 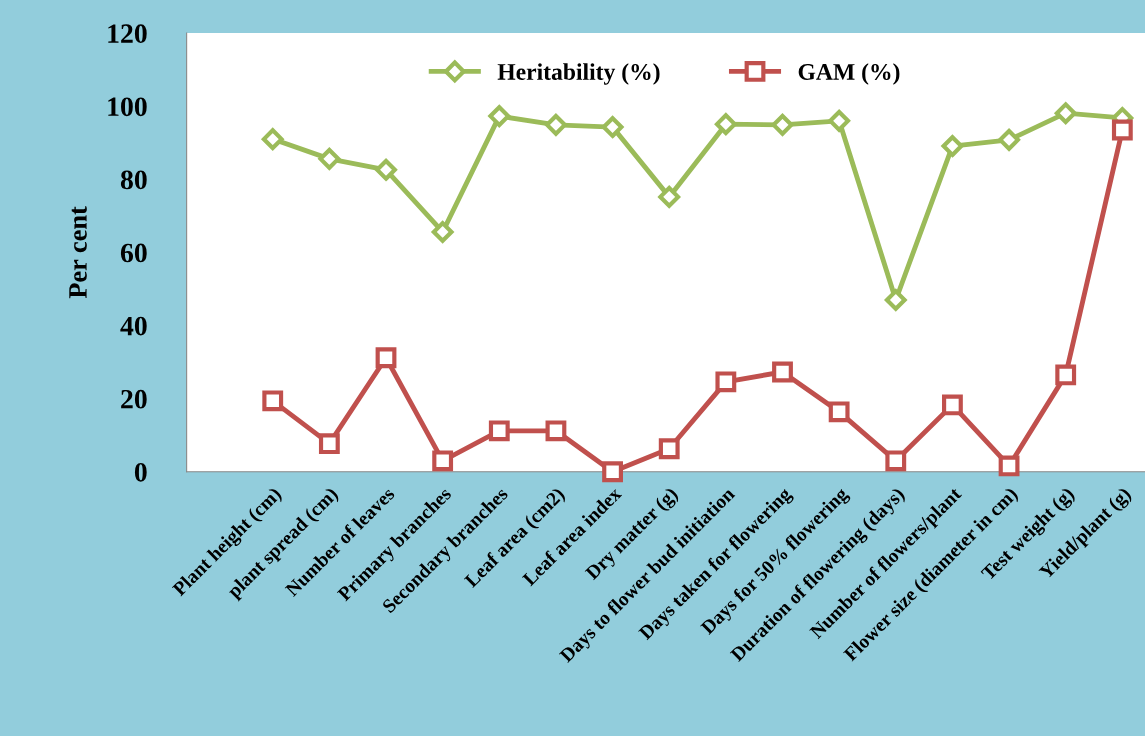 I want to click on y-tick-label: 20, so click(x=134, y=399).